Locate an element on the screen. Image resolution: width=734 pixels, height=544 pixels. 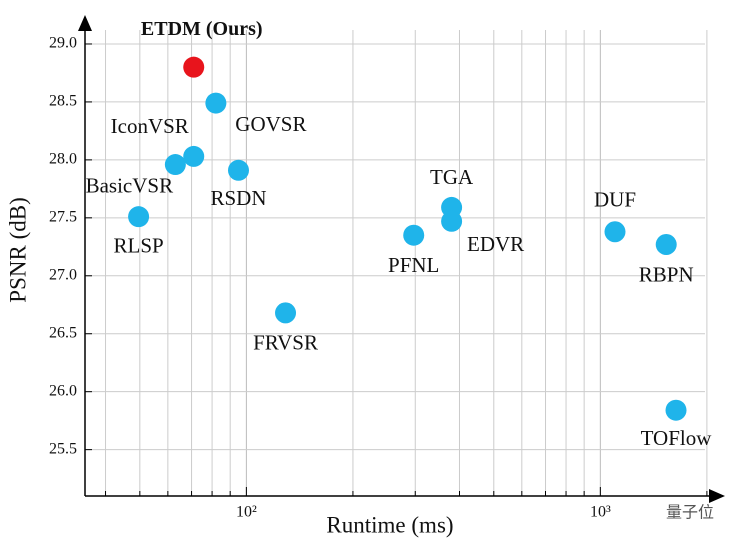
point-label: TGA is located at coordinates (452, 177).